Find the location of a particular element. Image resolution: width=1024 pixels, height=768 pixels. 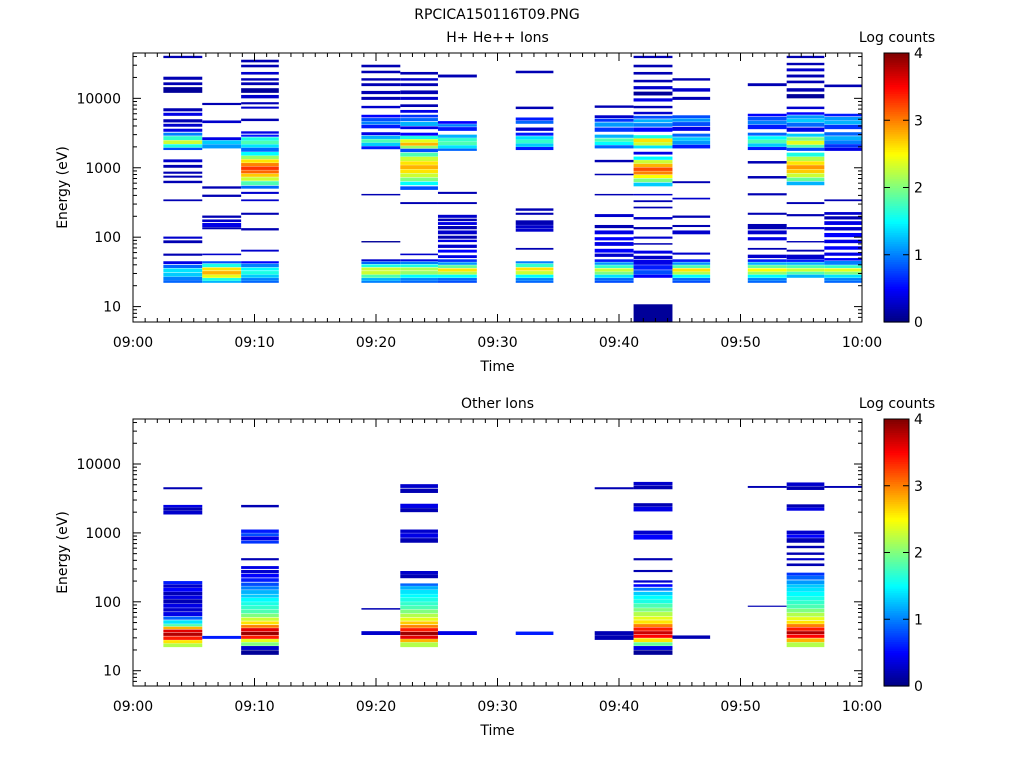

x-tick-label: 09:50 is located at coordinates (740, 707).